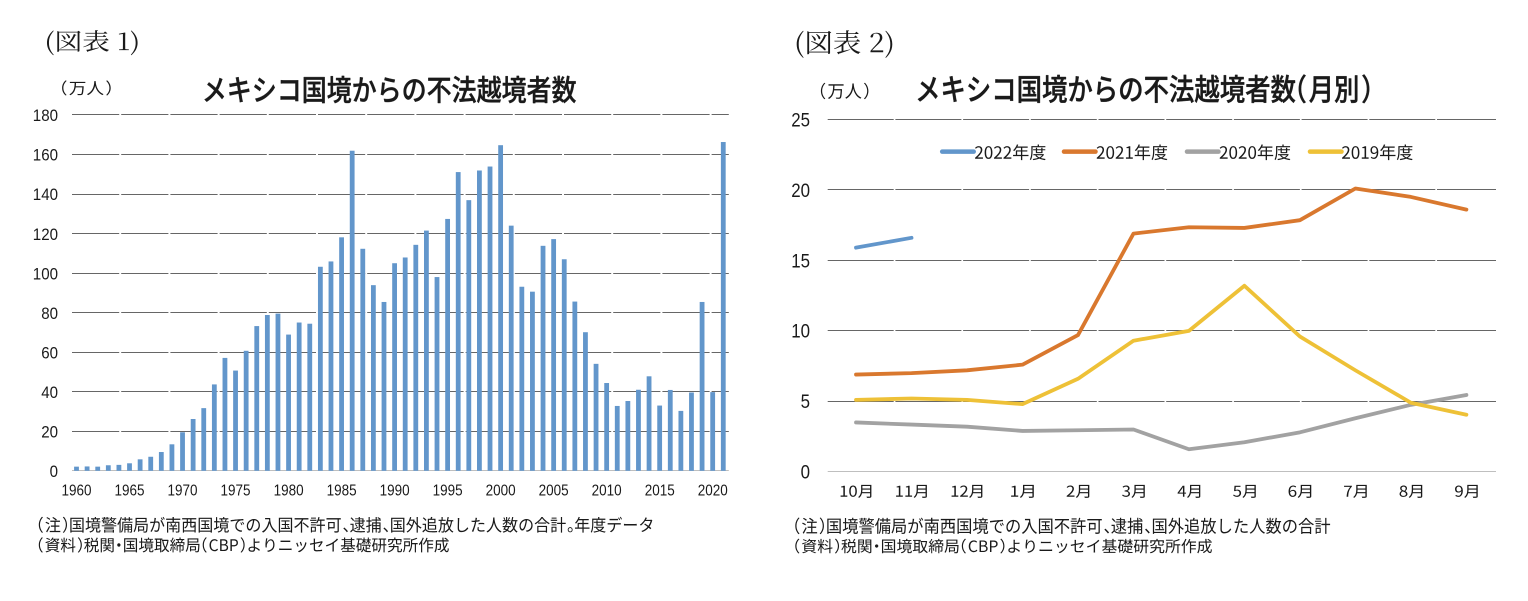 The width and height of the screenshot is (1528, 601). Describe the element at coordinates (713, 491) in the screenshot. I see `svg-text: 2020` at that location.